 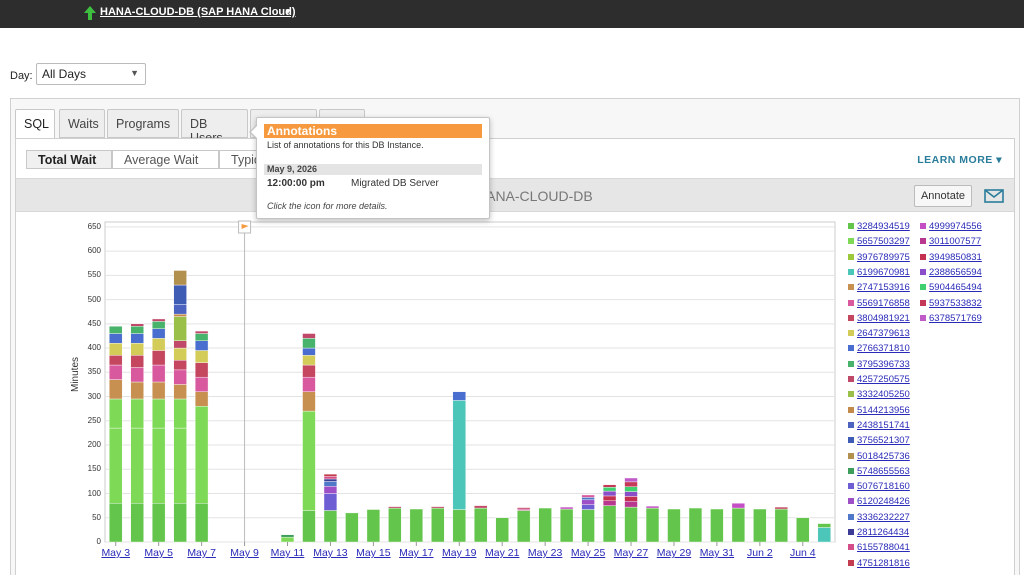 What do you see at coordinates (373, 553) in the screenshot?
I see `x-tick-label: May 15` at bounding box center [373, 553].